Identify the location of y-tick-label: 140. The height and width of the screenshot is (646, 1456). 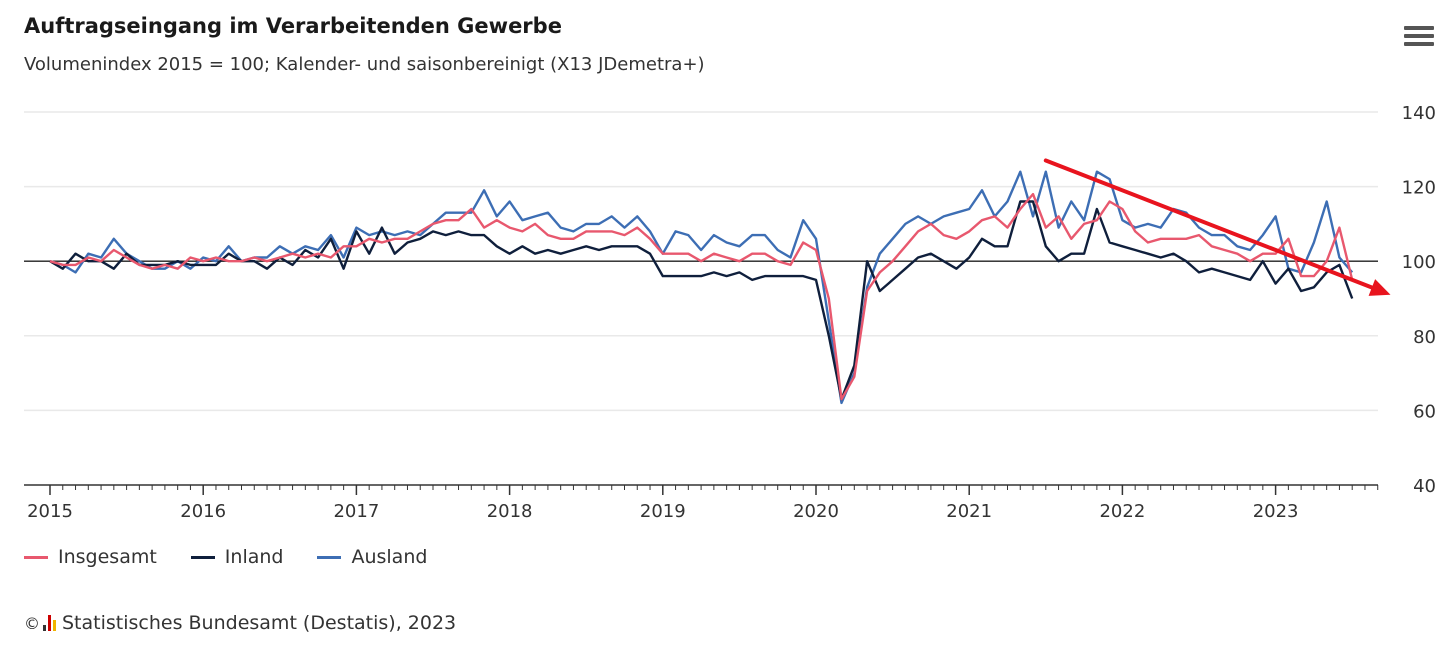
(1419, 113).